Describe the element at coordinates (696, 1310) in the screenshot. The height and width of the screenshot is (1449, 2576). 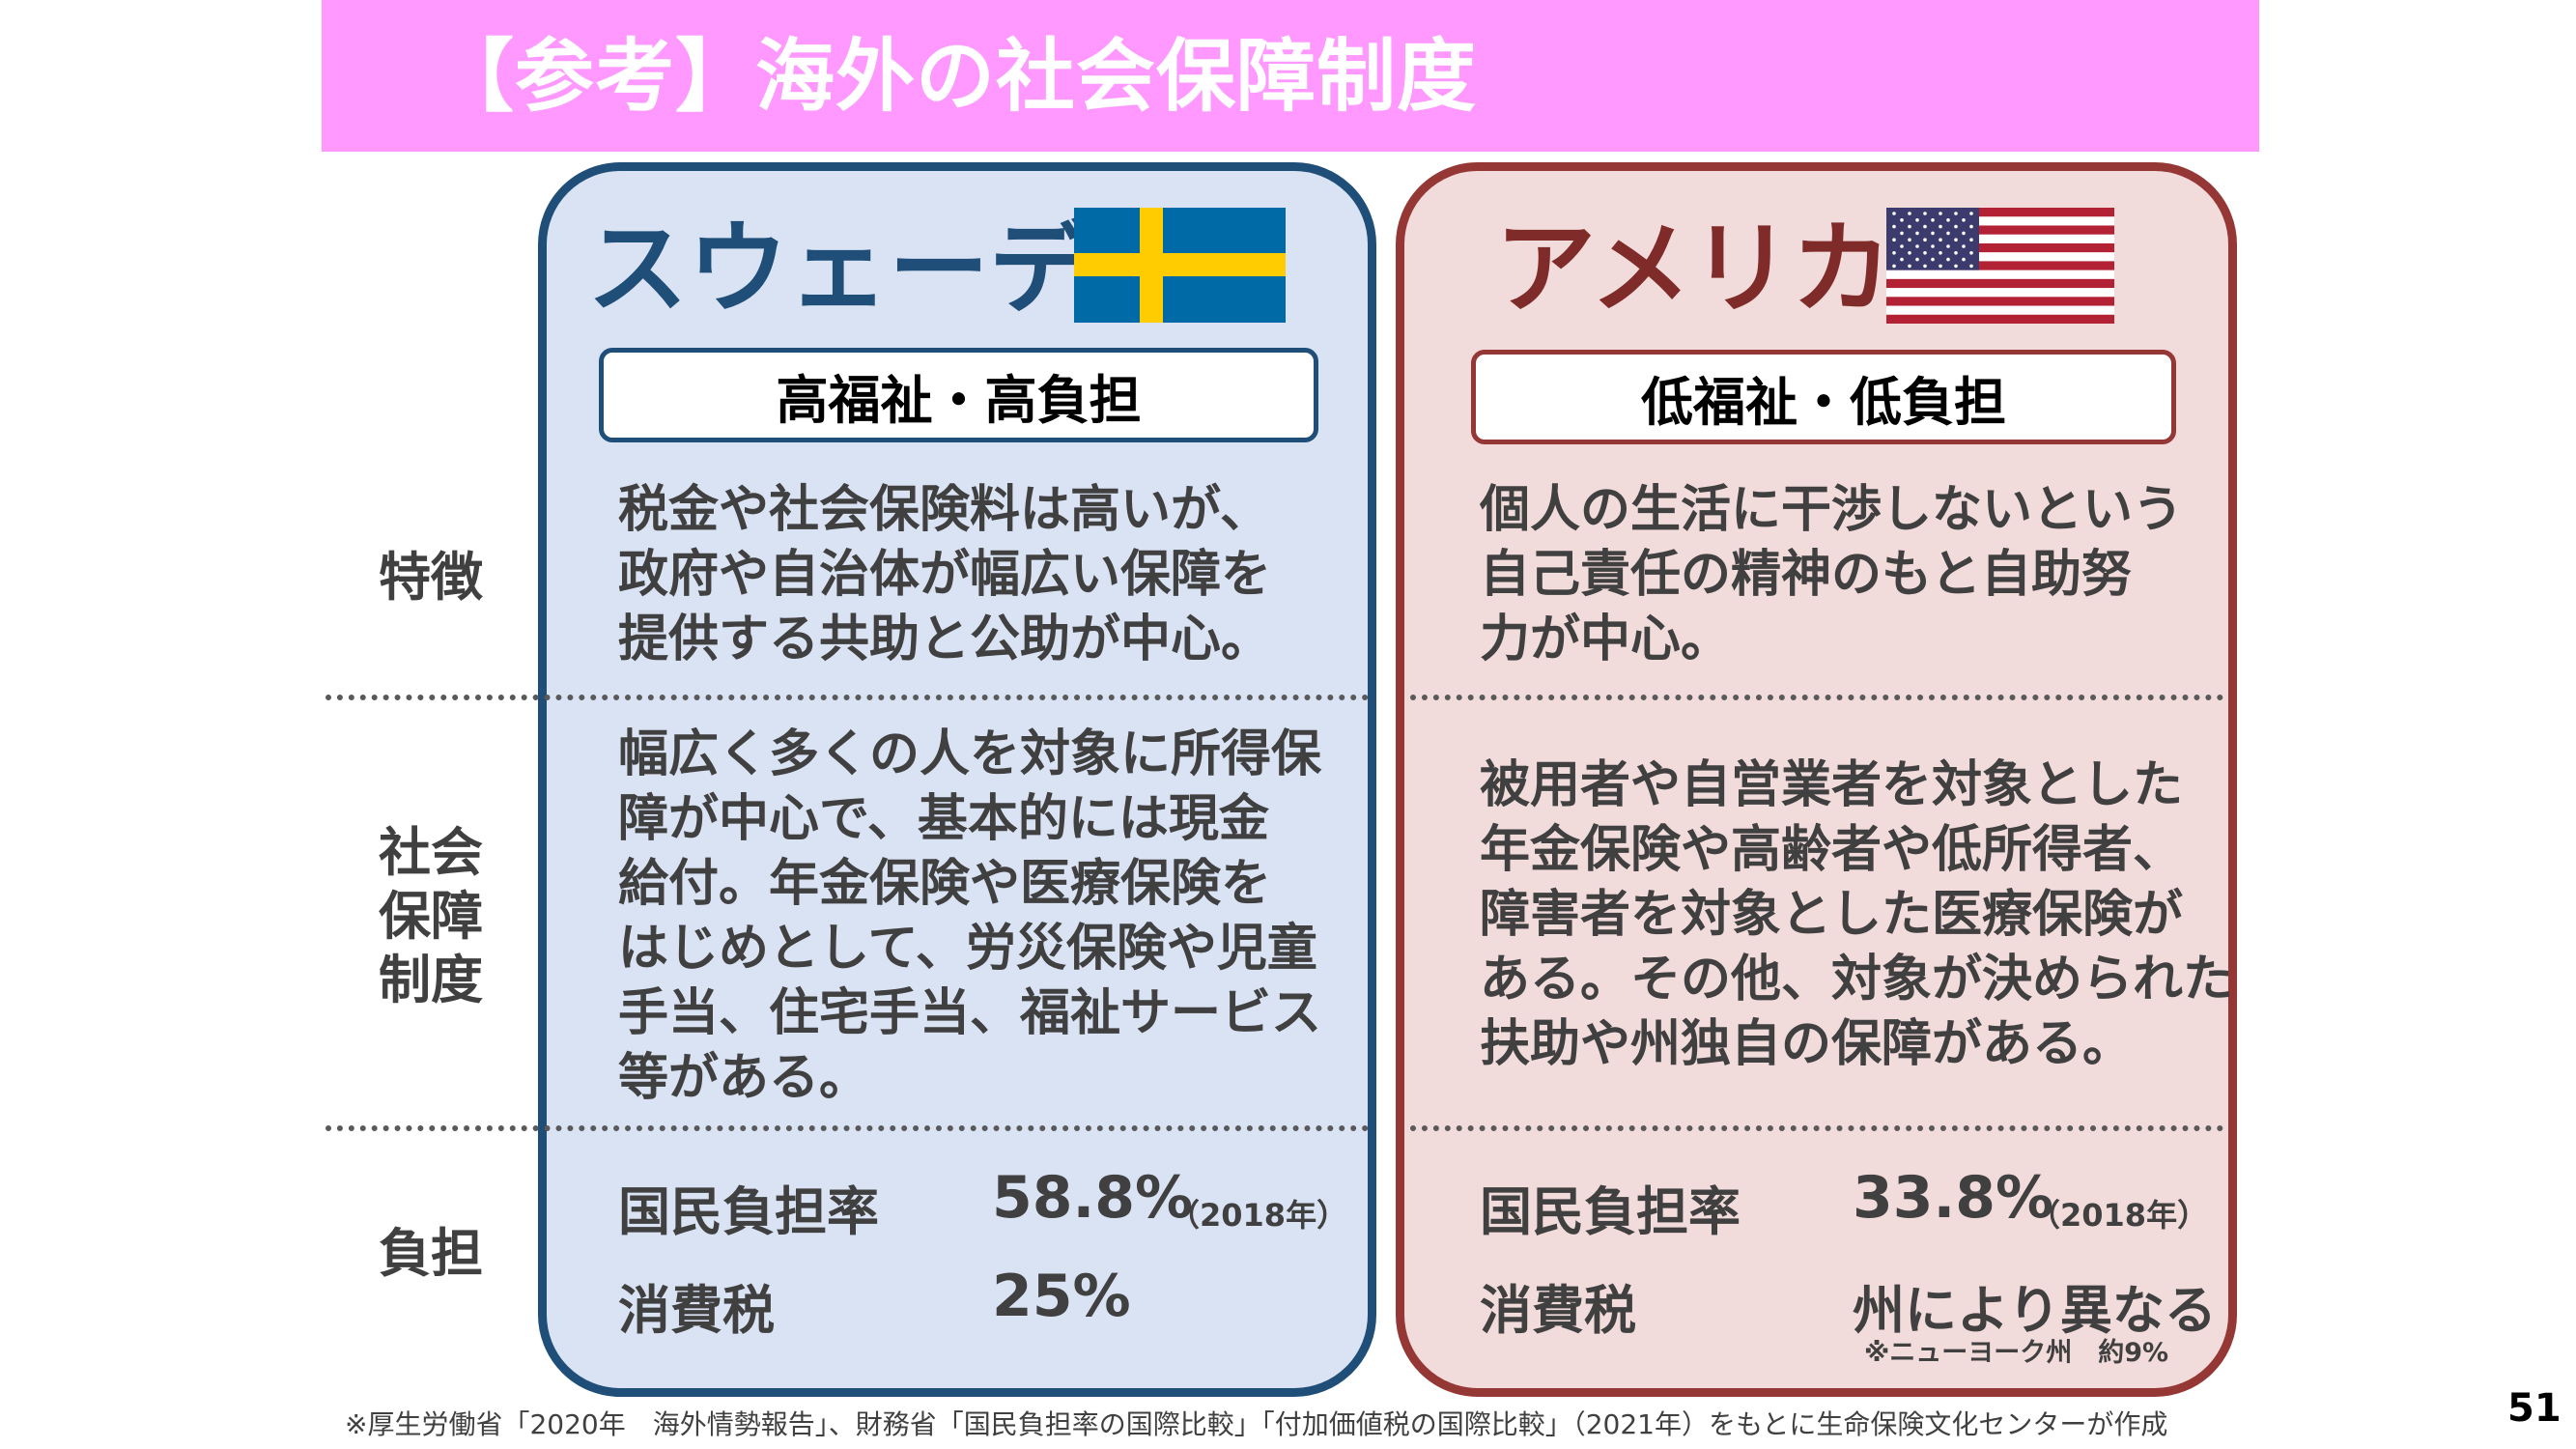
I see `sweden-tax-label: 消費税` at that location.